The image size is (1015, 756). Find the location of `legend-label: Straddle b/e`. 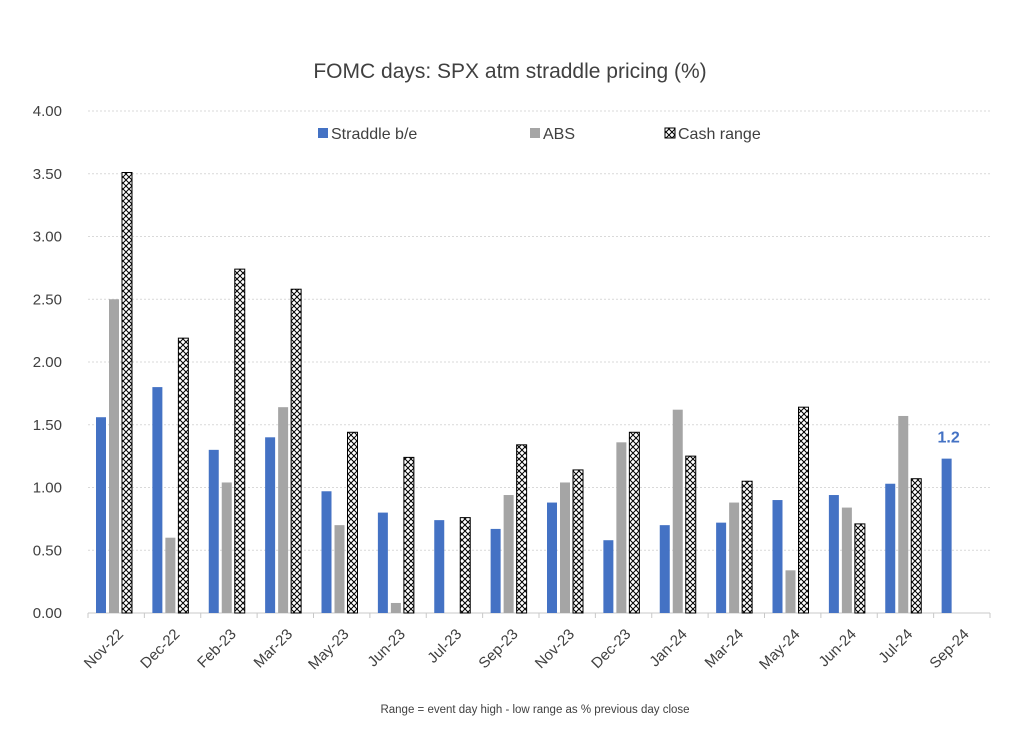

legend-label: Straddle b/e is located at coordinates (374, 134).